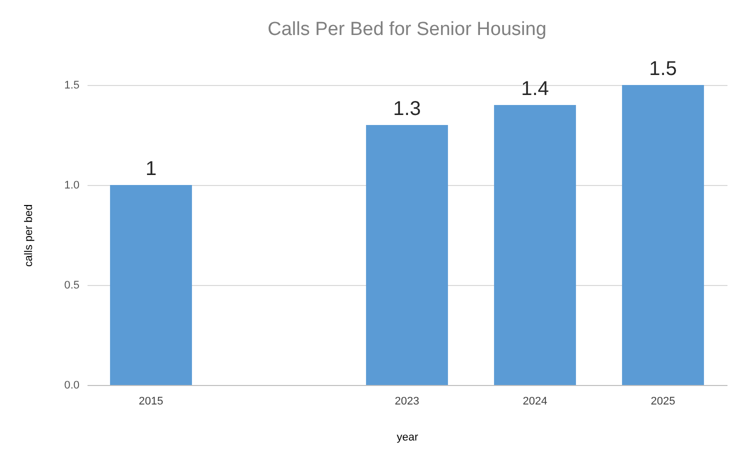  What do you see at coordinates (663, 402) in the screenshot?
I see `x-tick-label: 2025` at bounding box center [663, 402].